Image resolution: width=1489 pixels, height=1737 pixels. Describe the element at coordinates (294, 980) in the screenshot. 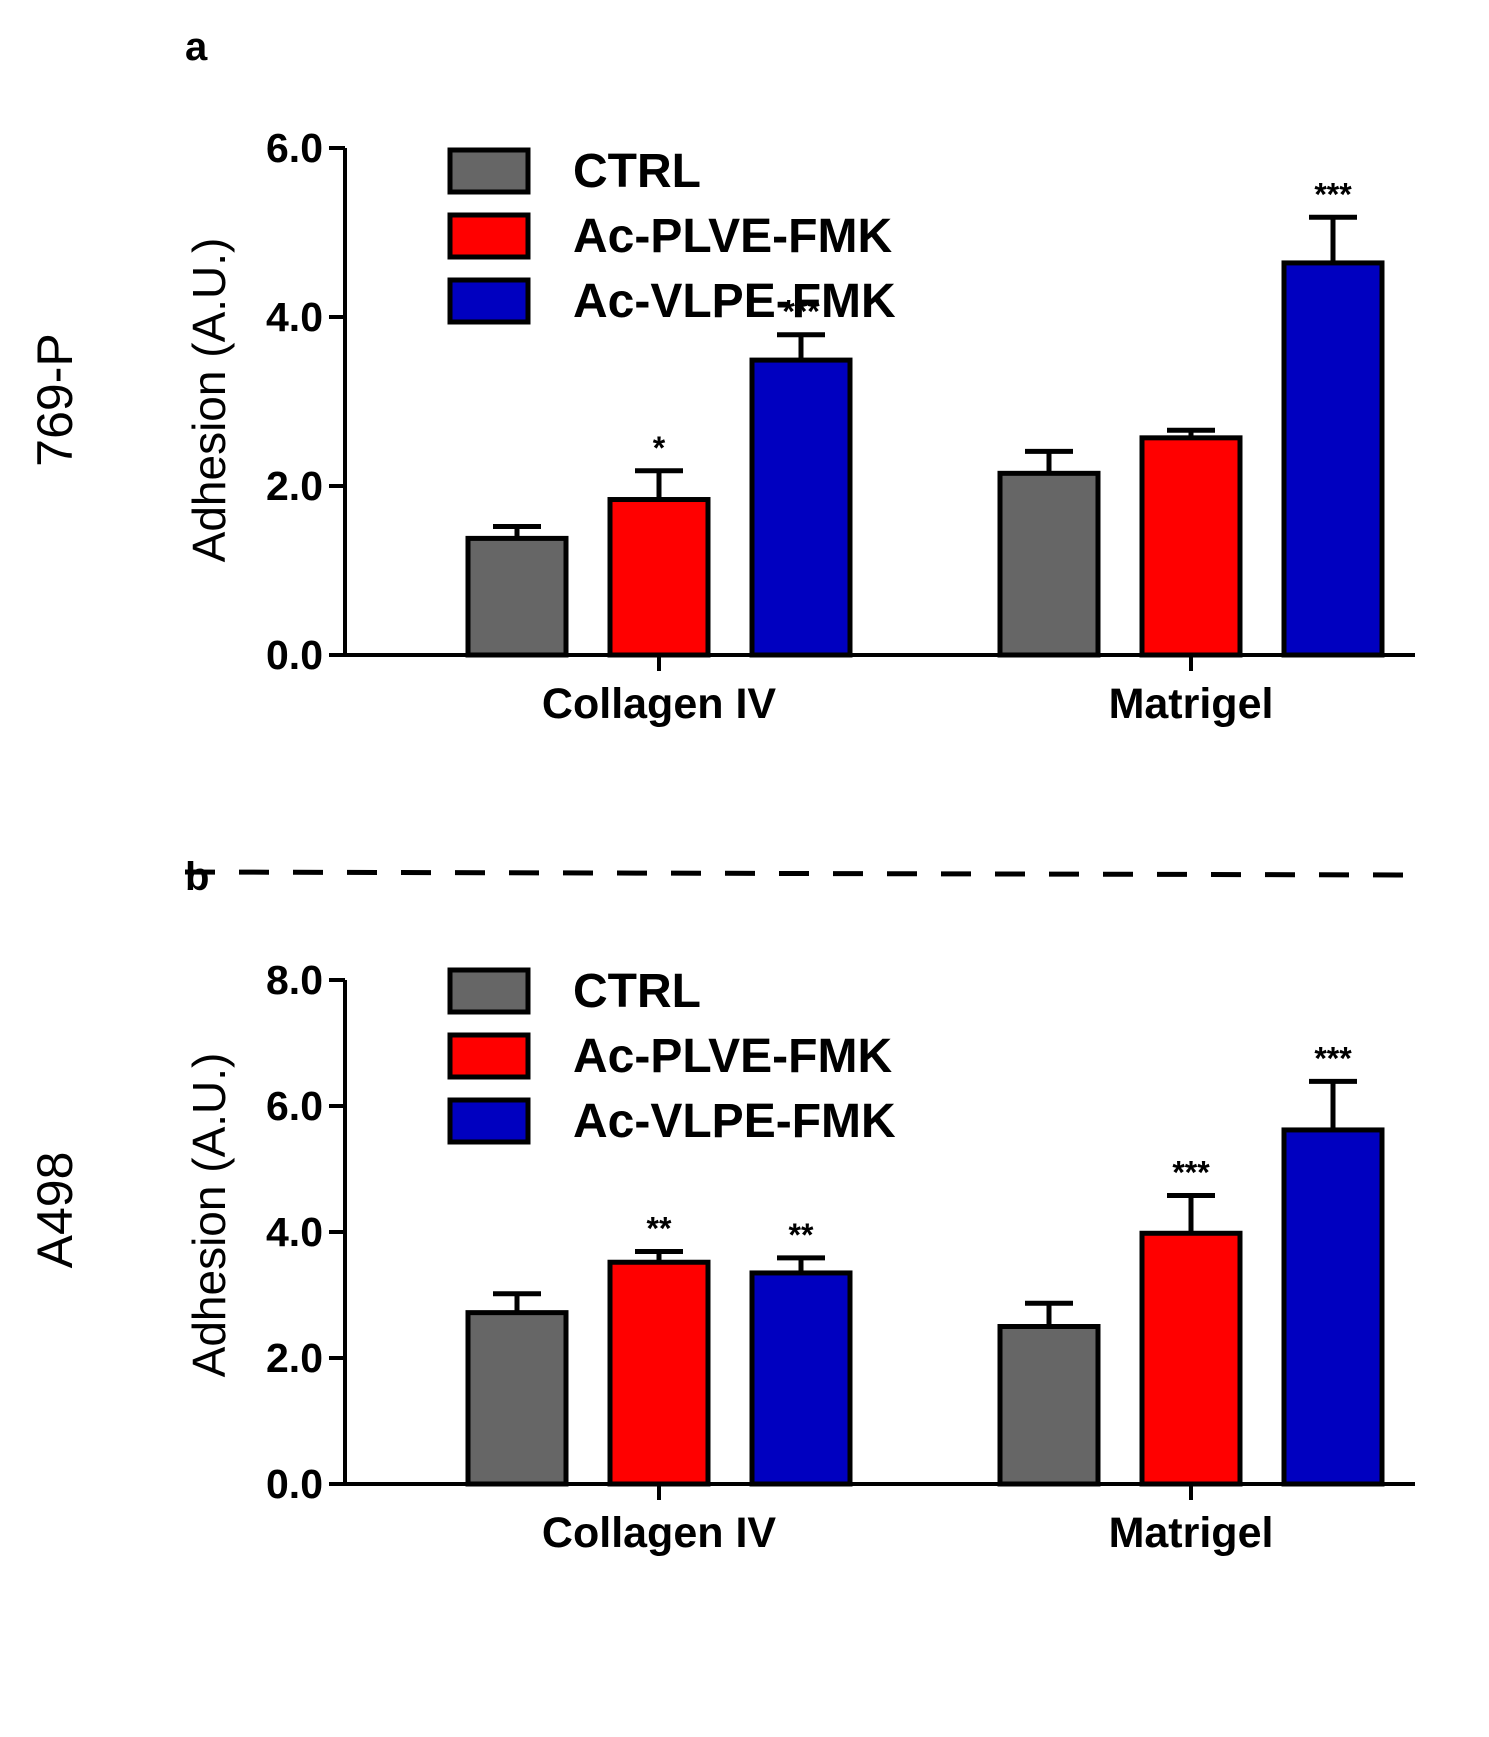

I see `y-tick-label: 8.0` at that location.